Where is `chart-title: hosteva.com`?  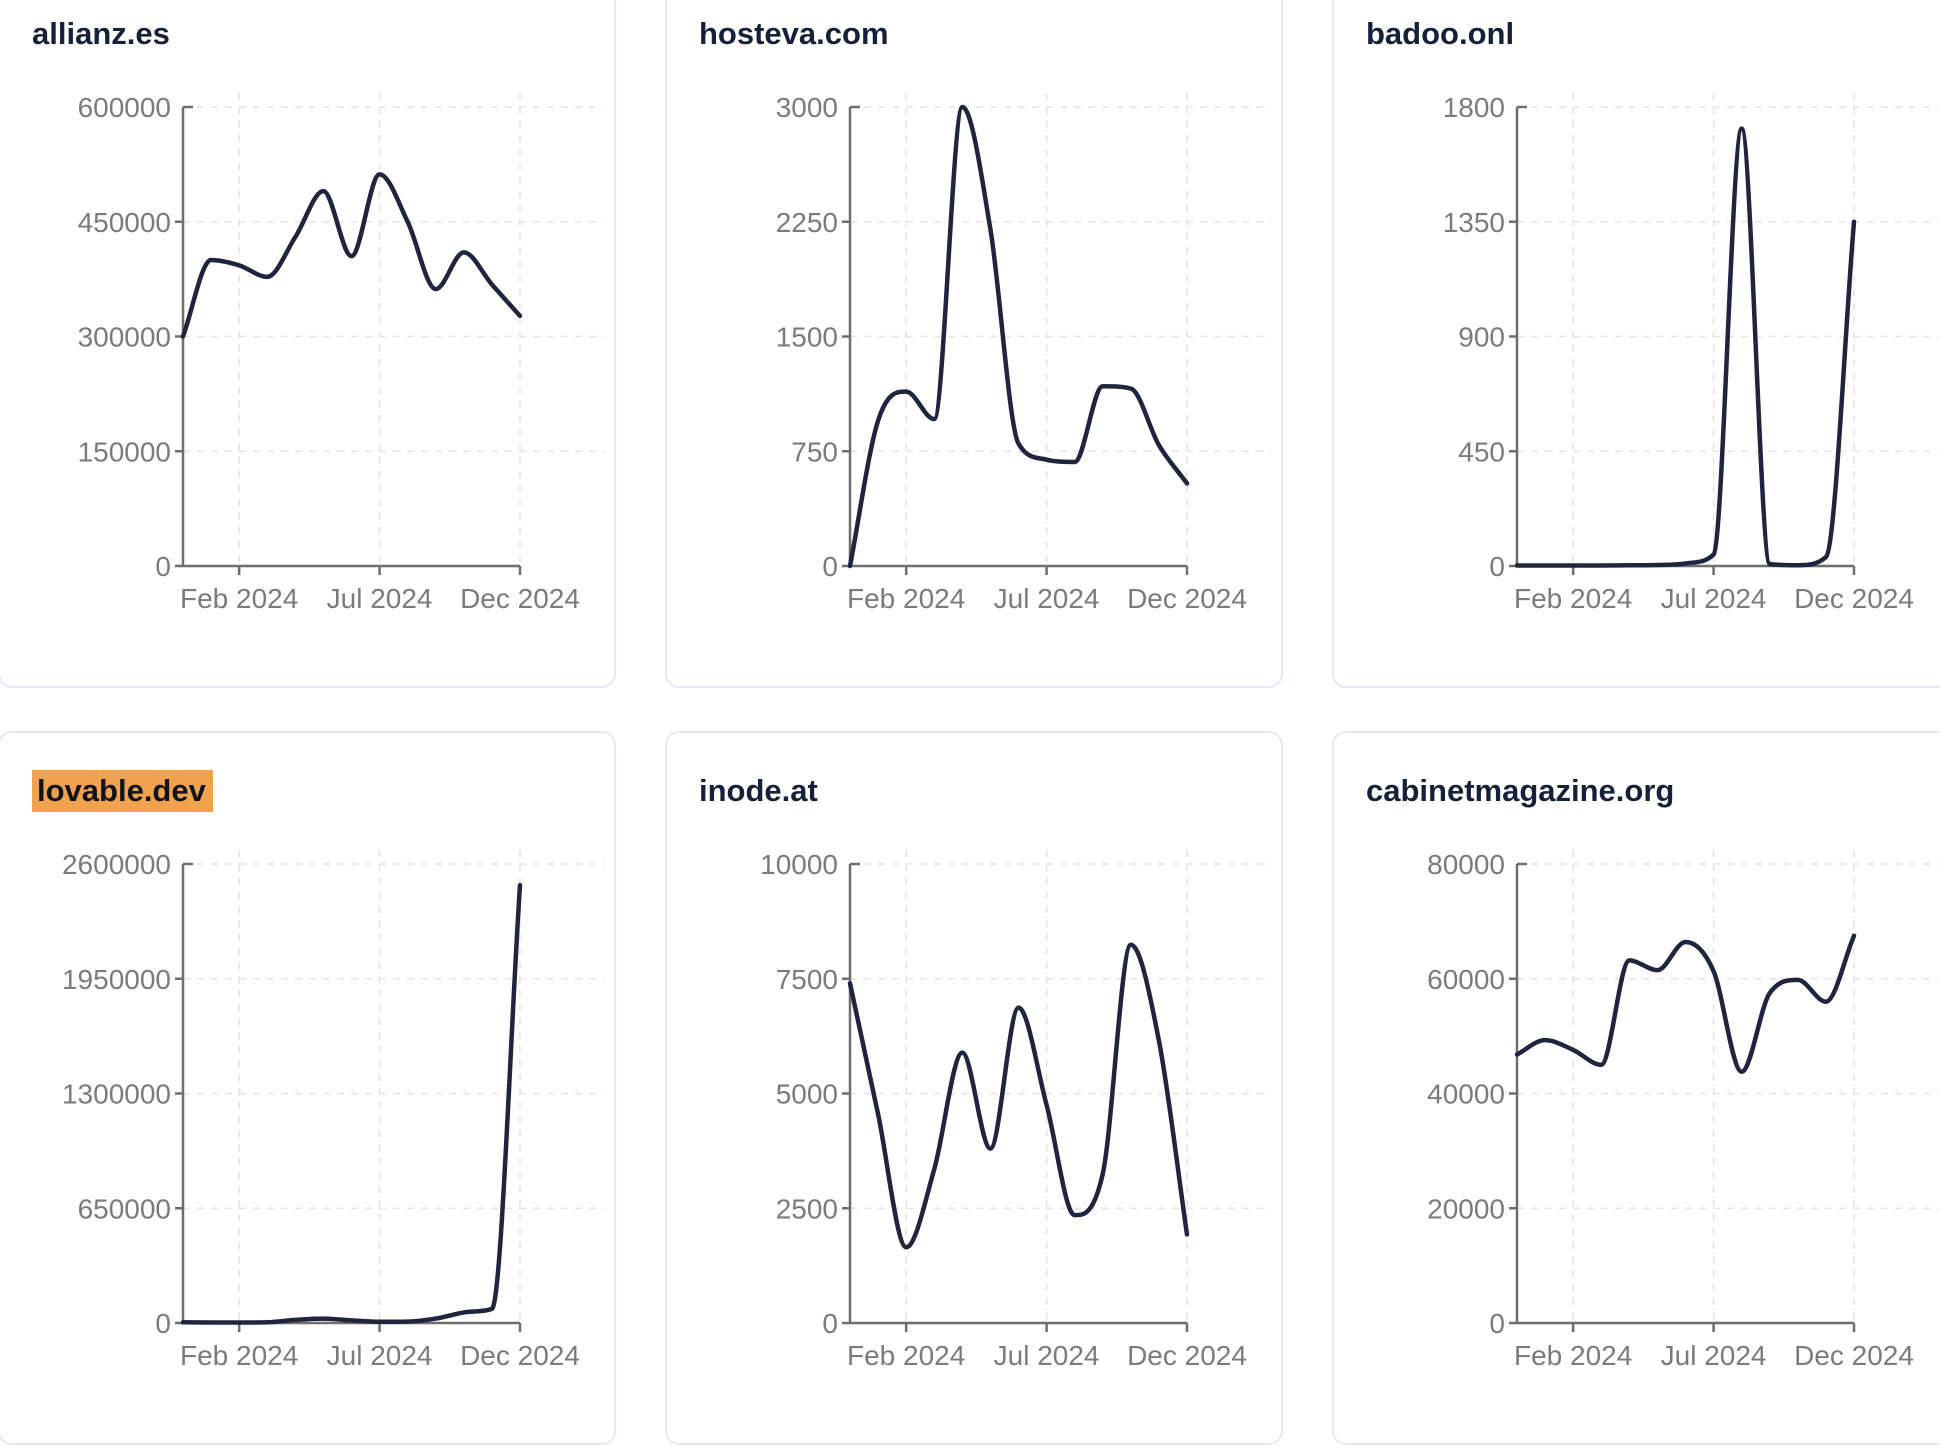 chart-title: hosteva.com is located at coordinates (794, 34).